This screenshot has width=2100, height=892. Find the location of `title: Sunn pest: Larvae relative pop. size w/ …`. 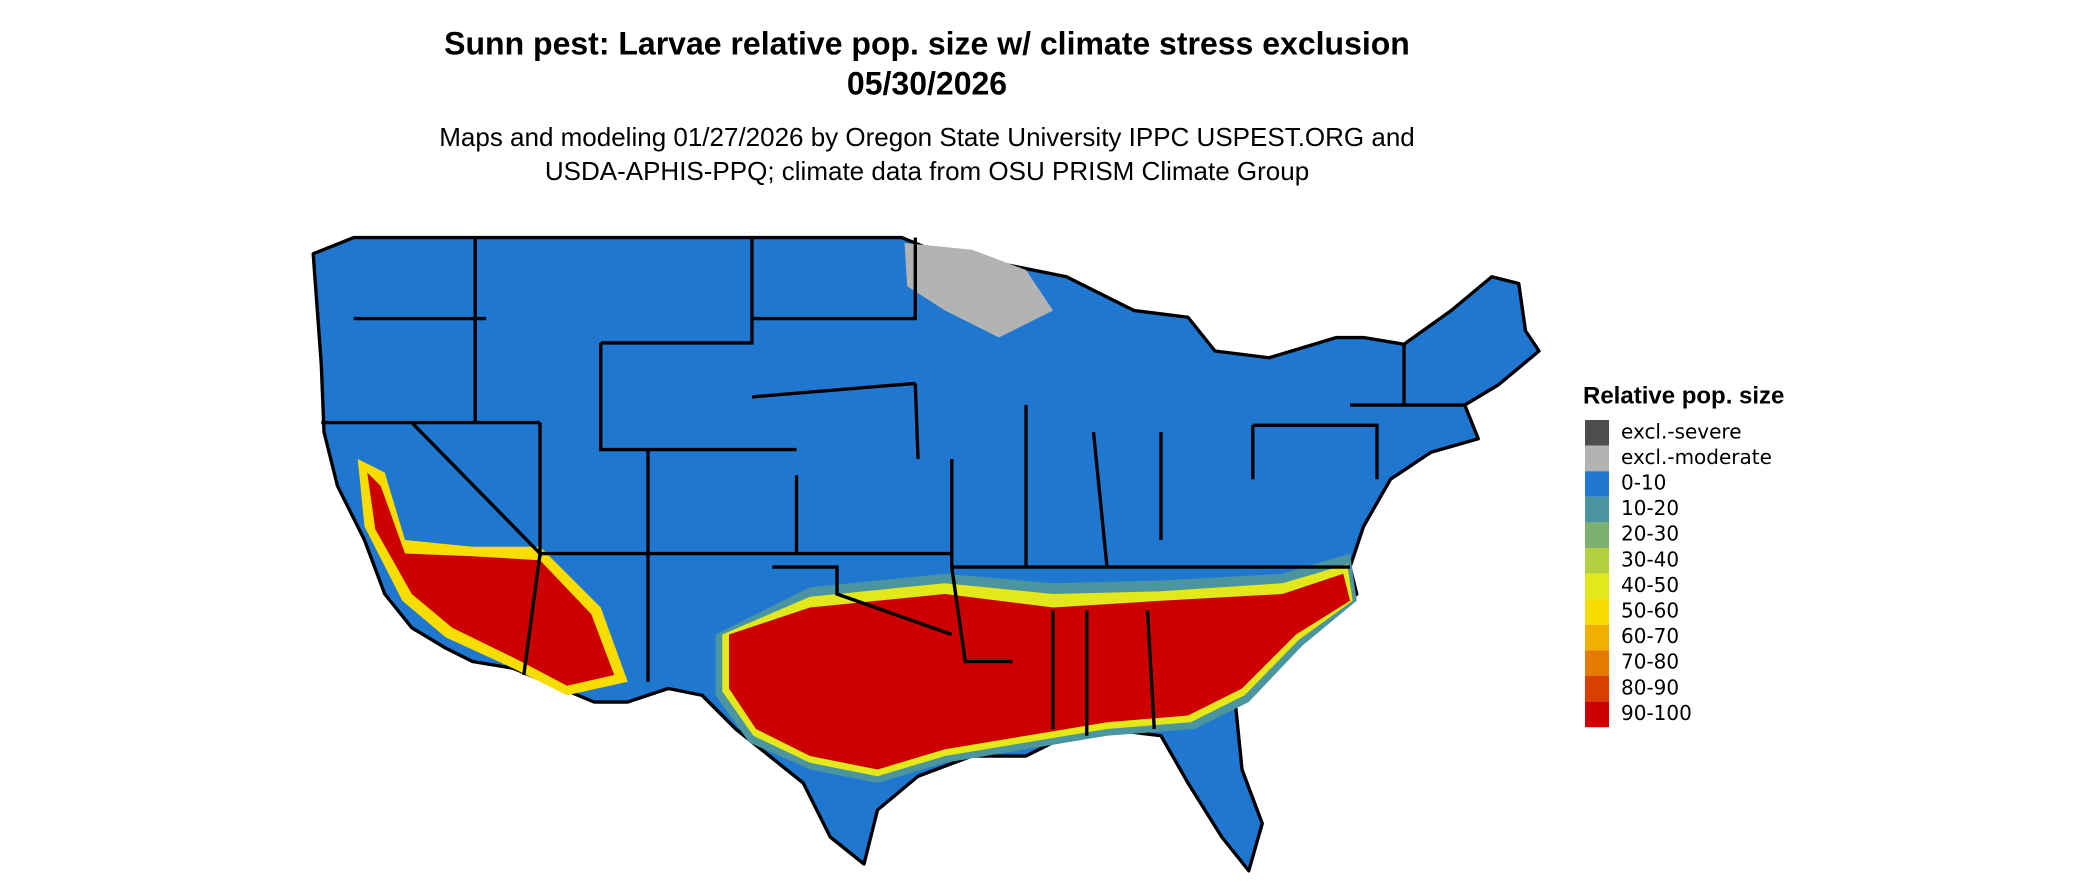

title: Sunn pest: Larvae relative pop. size w/ … is located at coordinates (927, 43).